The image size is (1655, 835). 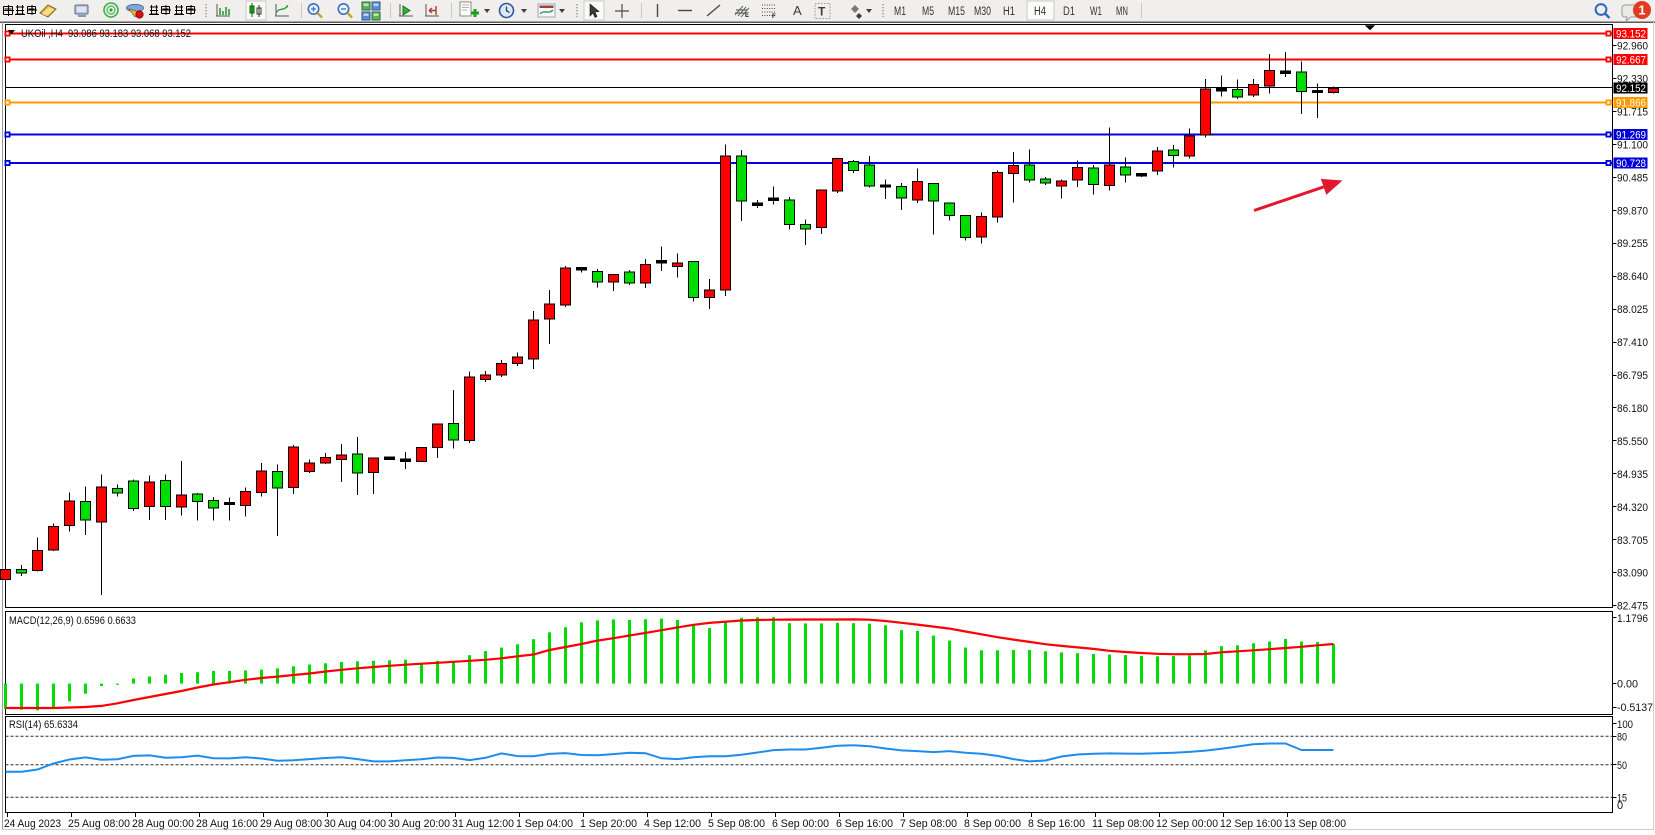 What do you see at coordinates (1632, 475) in the screenshot?
I see `svg-text: 84.935` at bounding box center [1632, 475].